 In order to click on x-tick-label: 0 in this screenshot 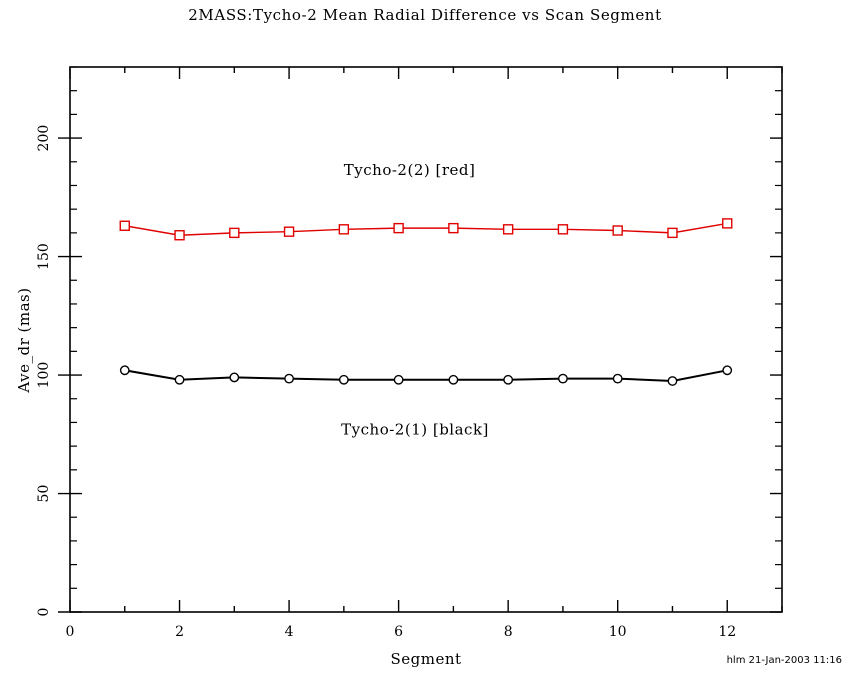, I will do `click(70, 632)`.